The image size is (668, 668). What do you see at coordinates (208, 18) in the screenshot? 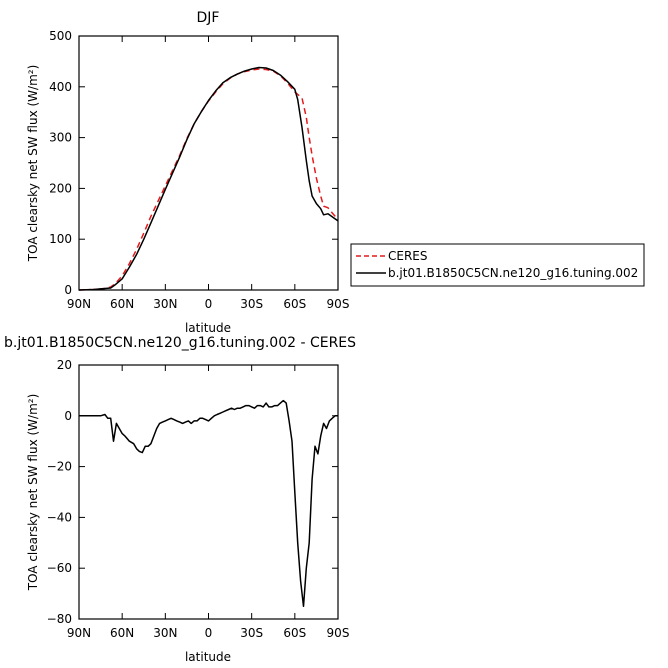
I see `top-chart-title: DJF` at bounding box center [208, 18].